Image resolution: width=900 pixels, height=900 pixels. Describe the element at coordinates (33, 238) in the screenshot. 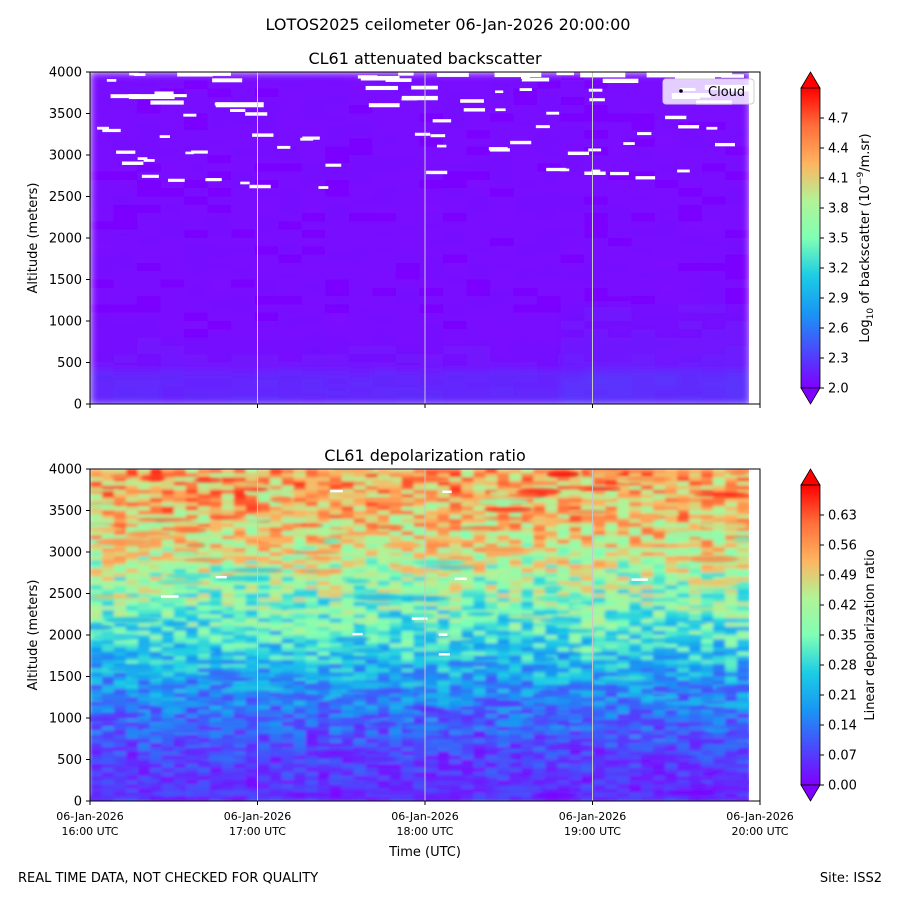

I see `backscatter-ylabel: Altitude (meters)` at that location.